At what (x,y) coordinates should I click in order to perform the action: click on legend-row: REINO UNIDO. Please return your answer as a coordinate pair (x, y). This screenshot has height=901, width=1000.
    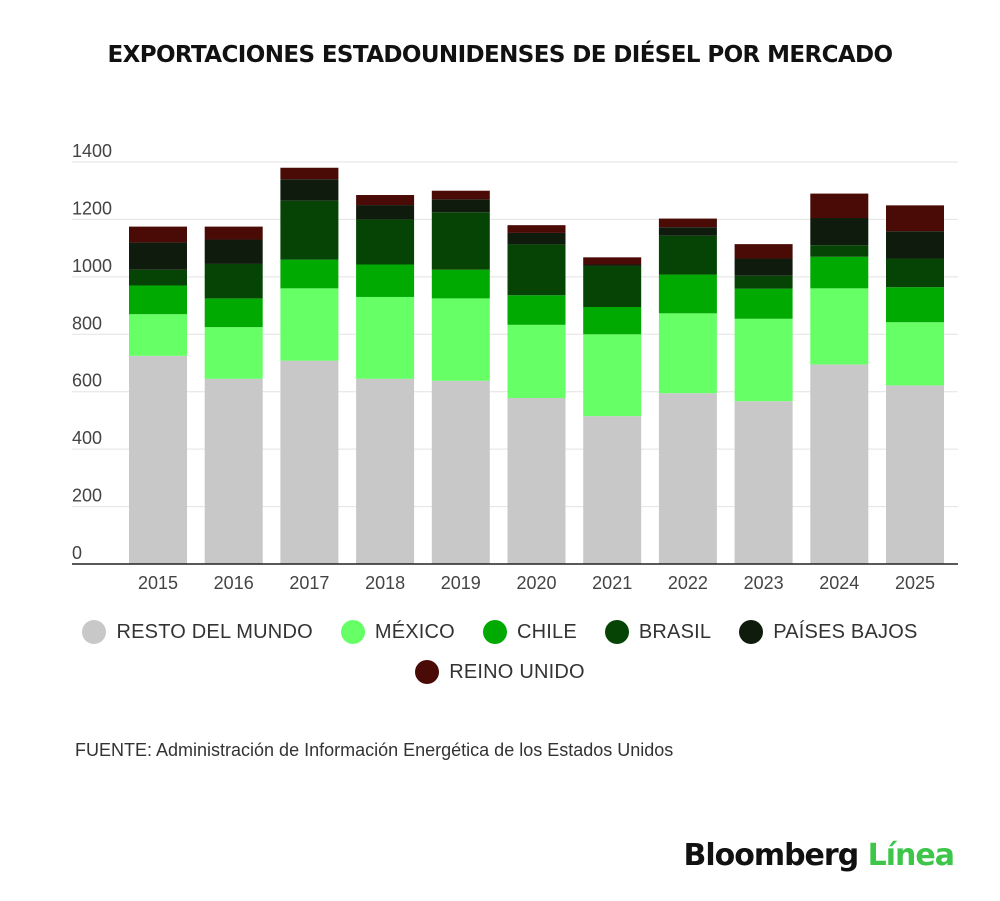
    Looking at the image, I should click on (500, 672).